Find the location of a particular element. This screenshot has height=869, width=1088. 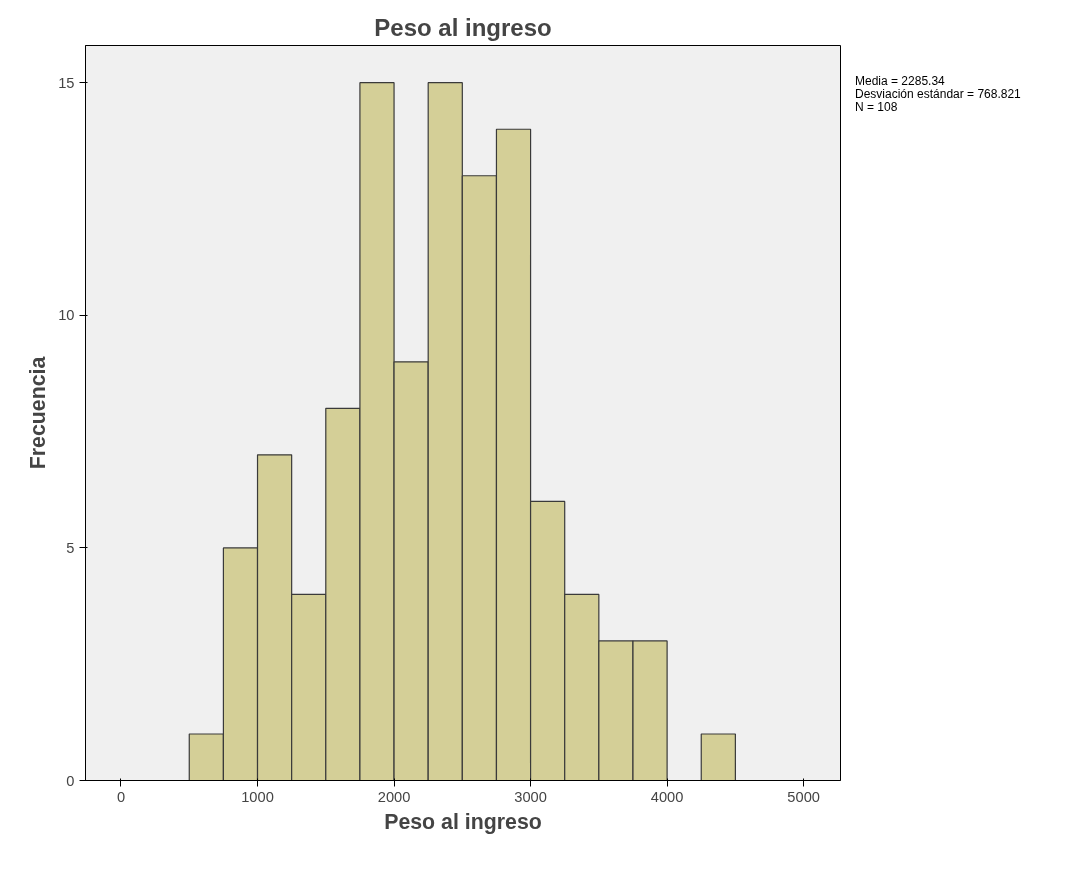

x-tick-label: 1000 is located at coordinates (257, 796).